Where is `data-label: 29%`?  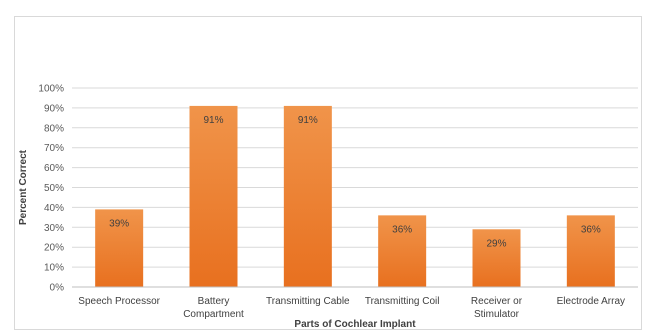
data-label: 29% is located at coordinates (496, 243).